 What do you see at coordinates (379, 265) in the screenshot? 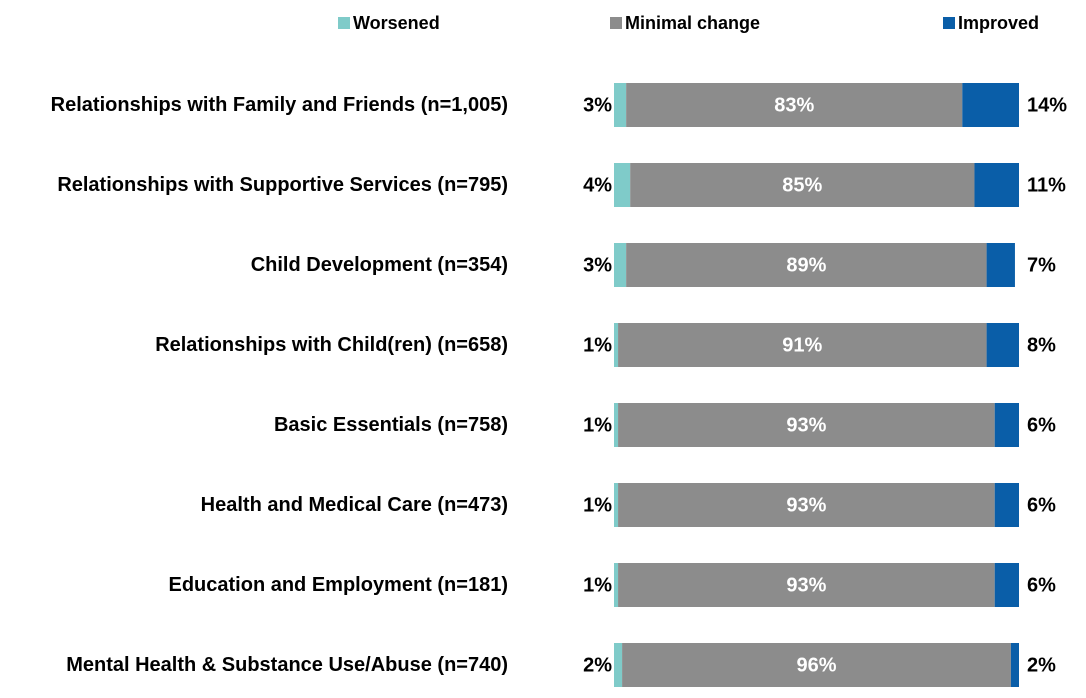
I see `category-label: Child Development (n=354)` at bounding box center [379, 265].